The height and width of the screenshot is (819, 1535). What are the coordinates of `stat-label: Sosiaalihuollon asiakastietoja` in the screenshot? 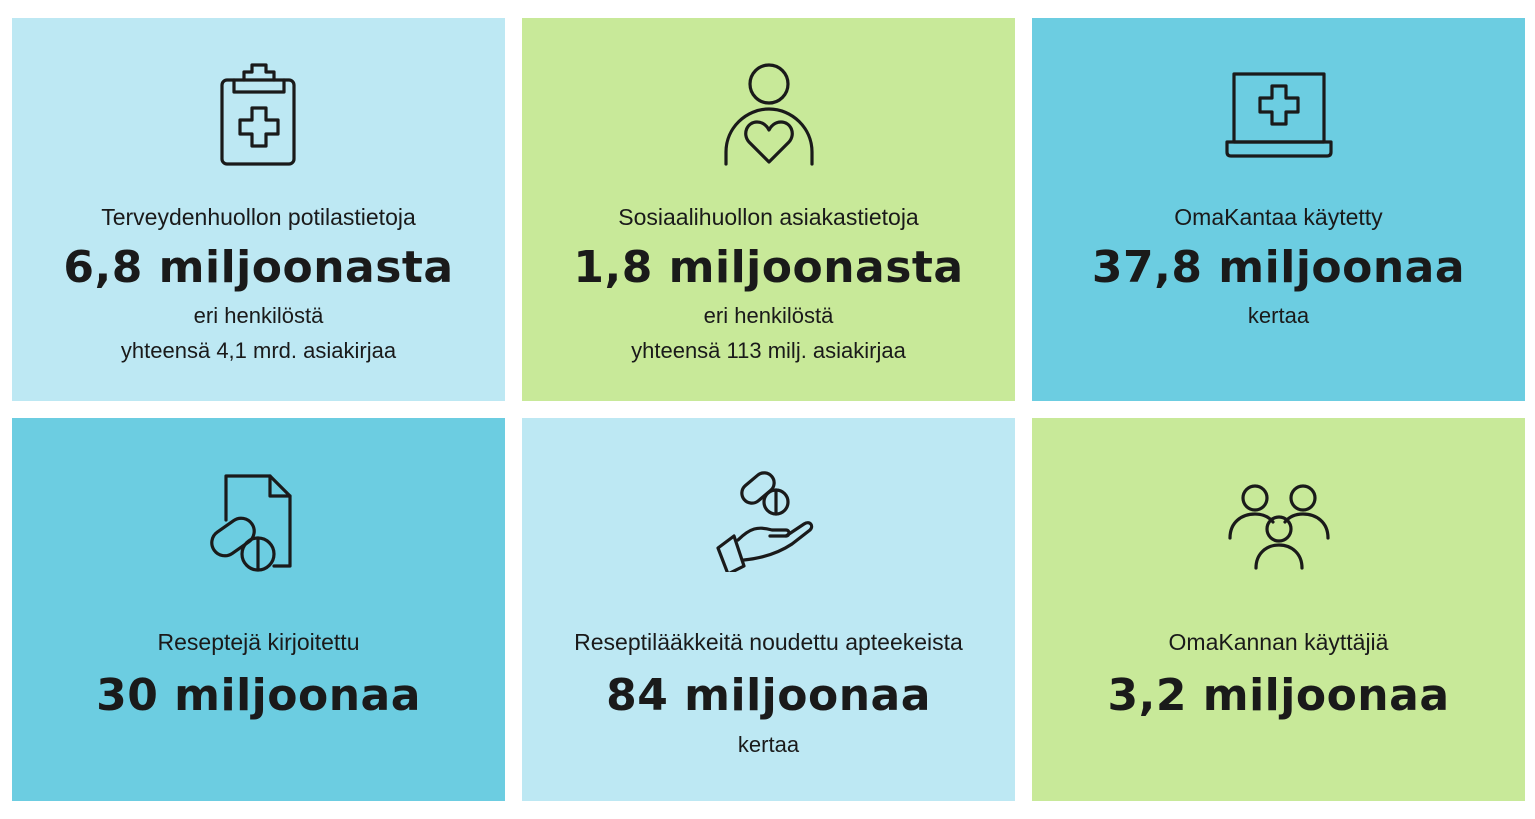 It's located at (768, 217).